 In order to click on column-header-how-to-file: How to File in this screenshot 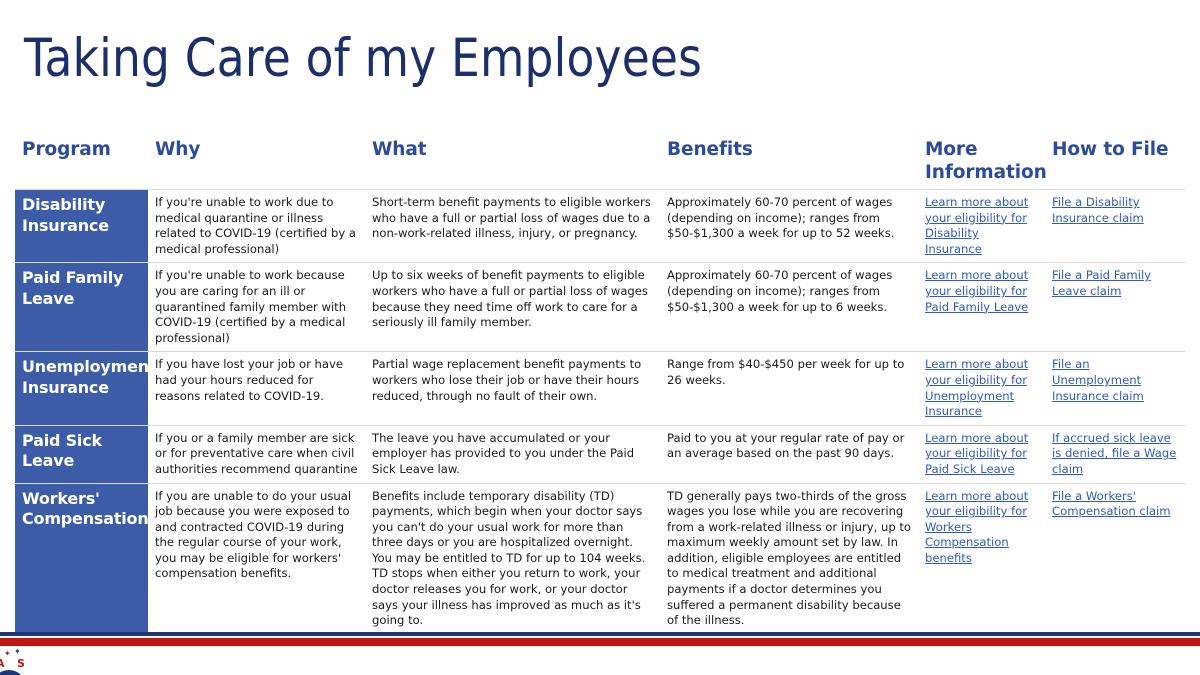, I will do `click(1115, 161)`.